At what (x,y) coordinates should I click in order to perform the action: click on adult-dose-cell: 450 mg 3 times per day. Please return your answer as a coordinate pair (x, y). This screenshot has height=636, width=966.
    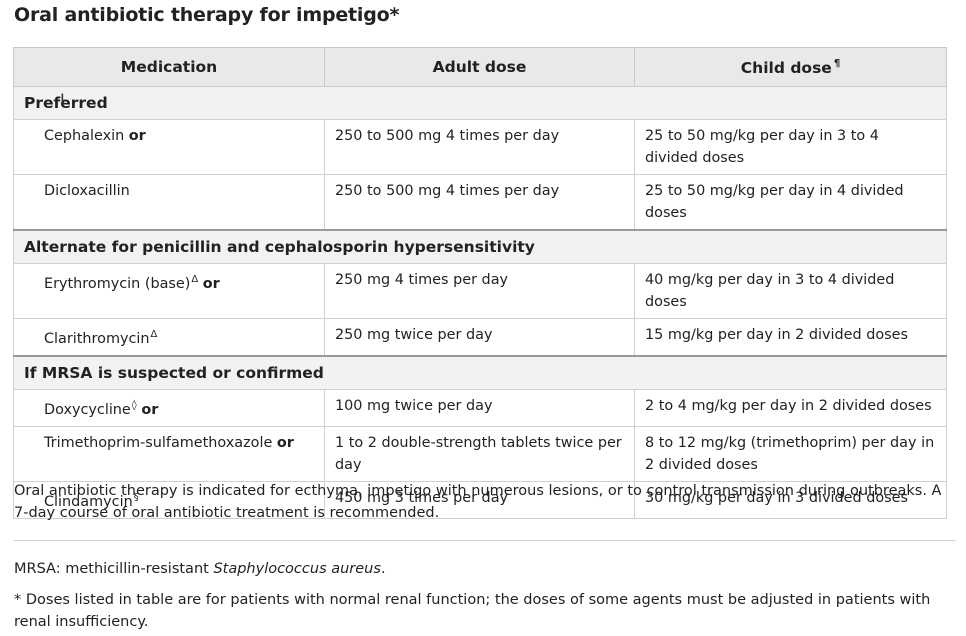
    Looking at the image, I should click on (479, 500).